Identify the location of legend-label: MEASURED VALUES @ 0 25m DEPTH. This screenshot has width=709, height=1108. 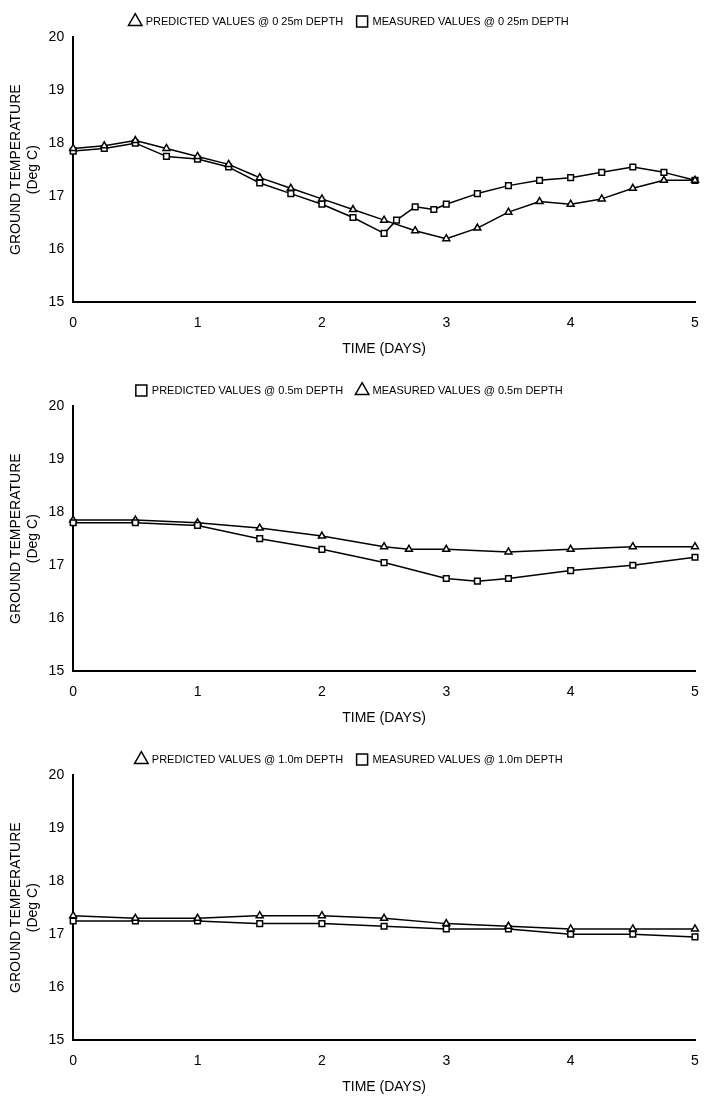
(470, 20).